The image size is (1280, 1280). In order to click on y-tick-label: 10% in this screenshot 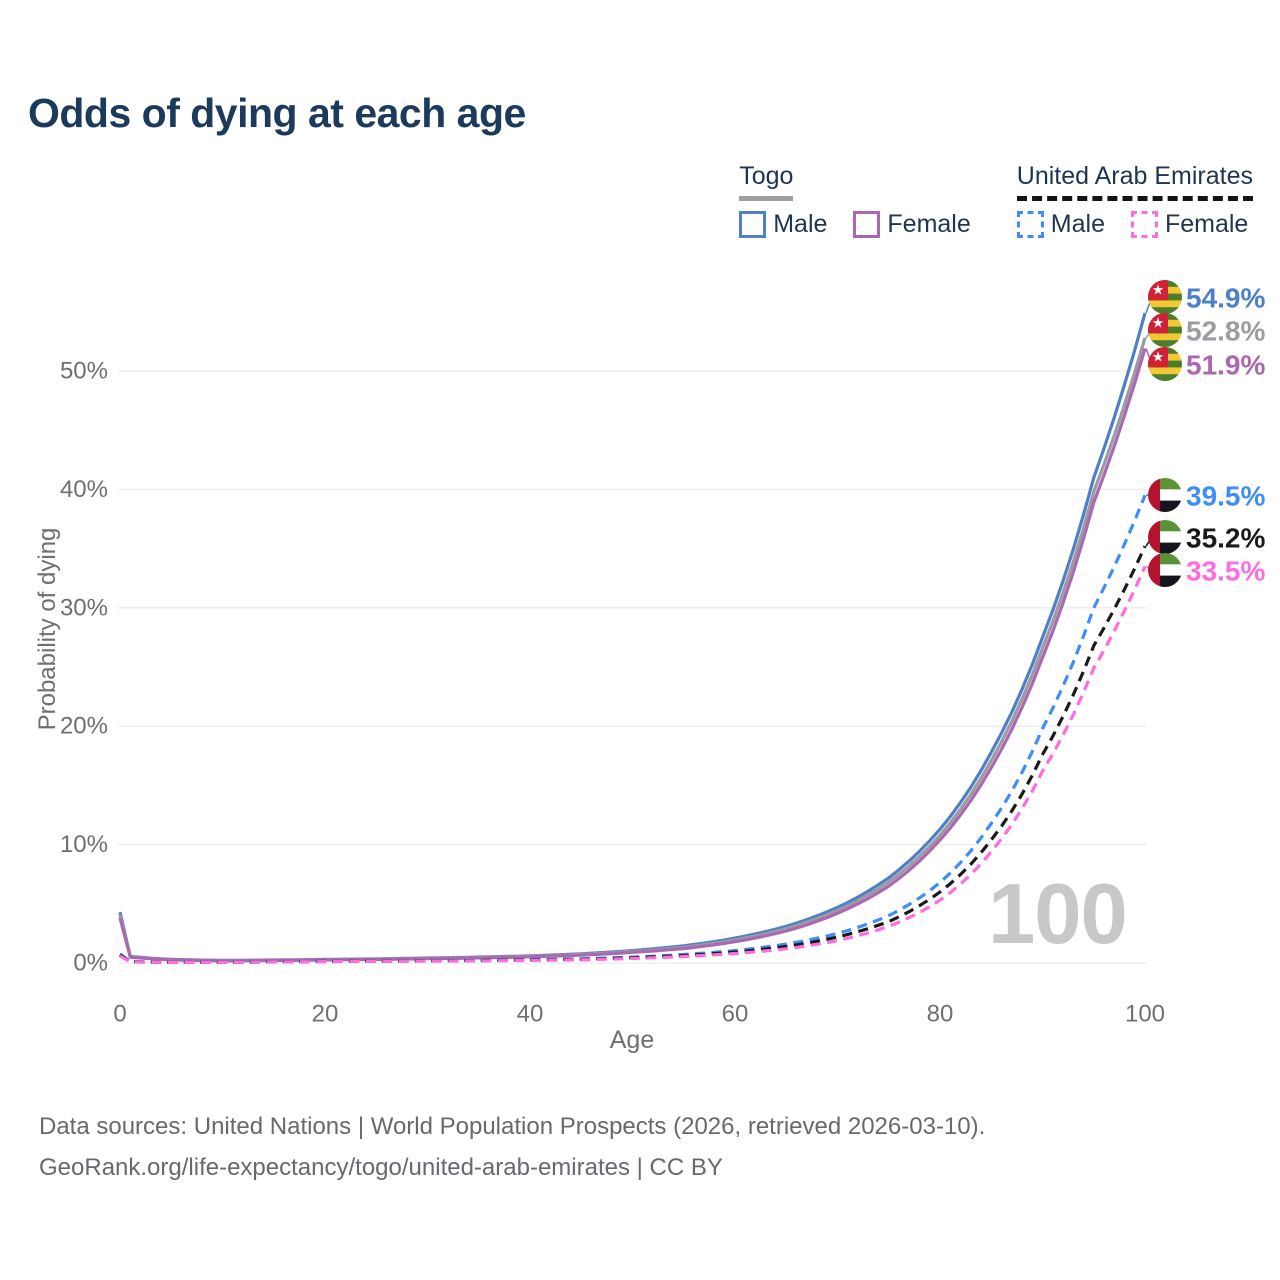, I will do `click(84, 844)`.